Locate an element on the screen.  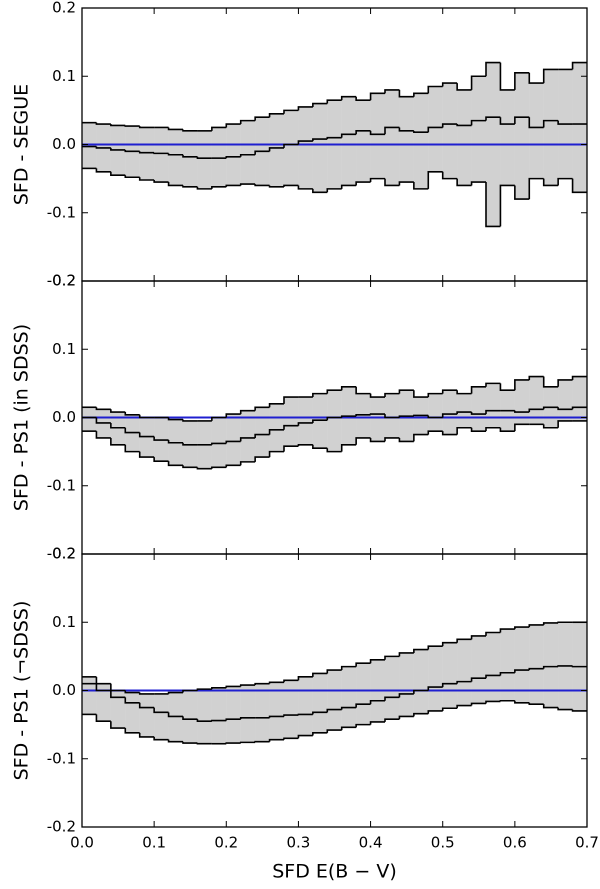
y-axis-label: SFD - PS1 (in SDSS) is located at coordinates (22, 417).